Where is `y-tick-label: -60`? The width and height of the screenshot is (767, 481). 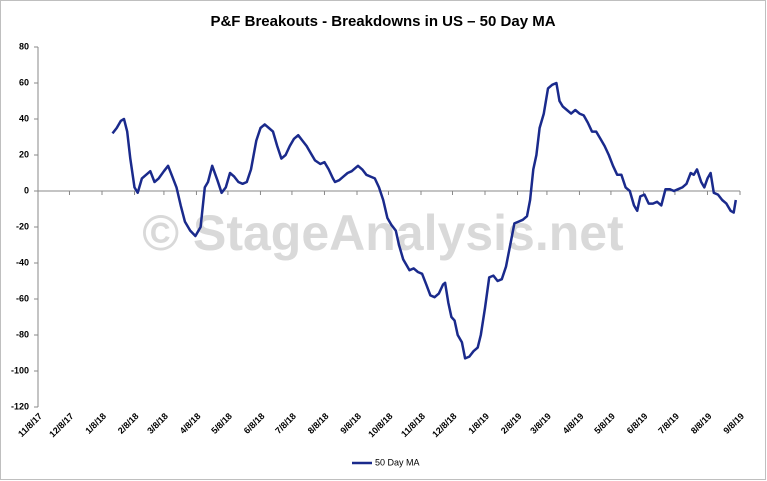 y-tick-label: -60 is located at coordinates (22, 298).